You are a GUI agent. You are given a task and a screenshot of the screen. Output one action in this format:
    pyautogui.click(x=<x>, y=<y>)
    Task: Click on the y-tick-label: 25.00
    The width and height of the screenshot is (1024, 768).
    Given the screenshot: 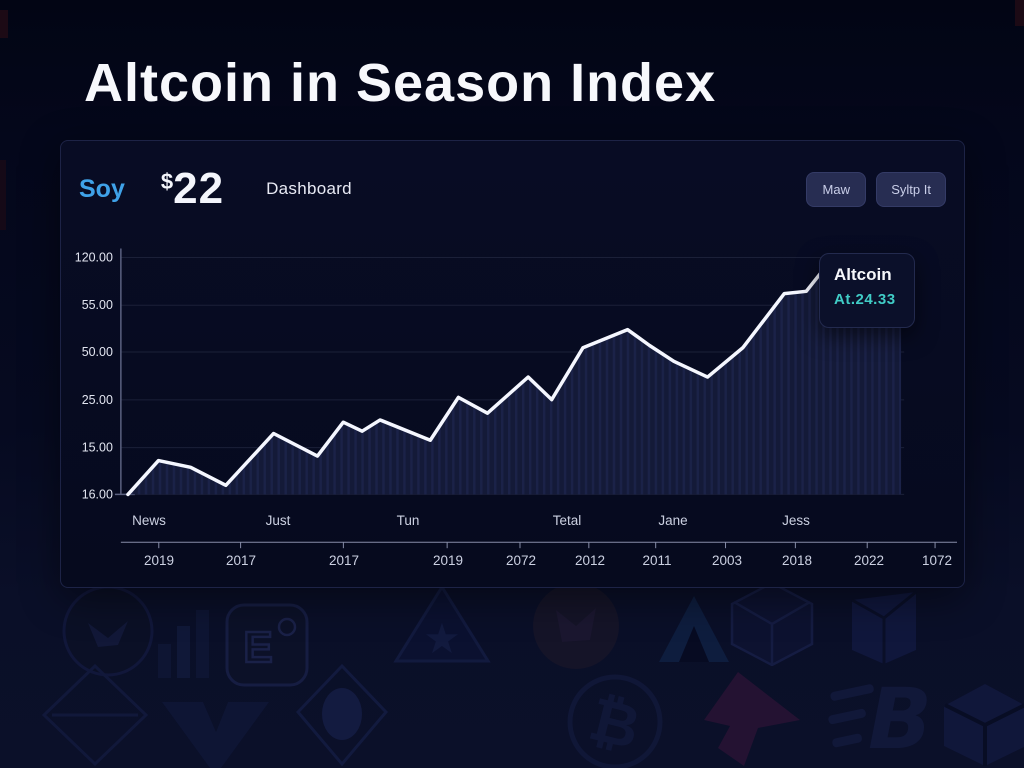 What is the action you would take?
    pyautogui.click(x=97, y=400)
    